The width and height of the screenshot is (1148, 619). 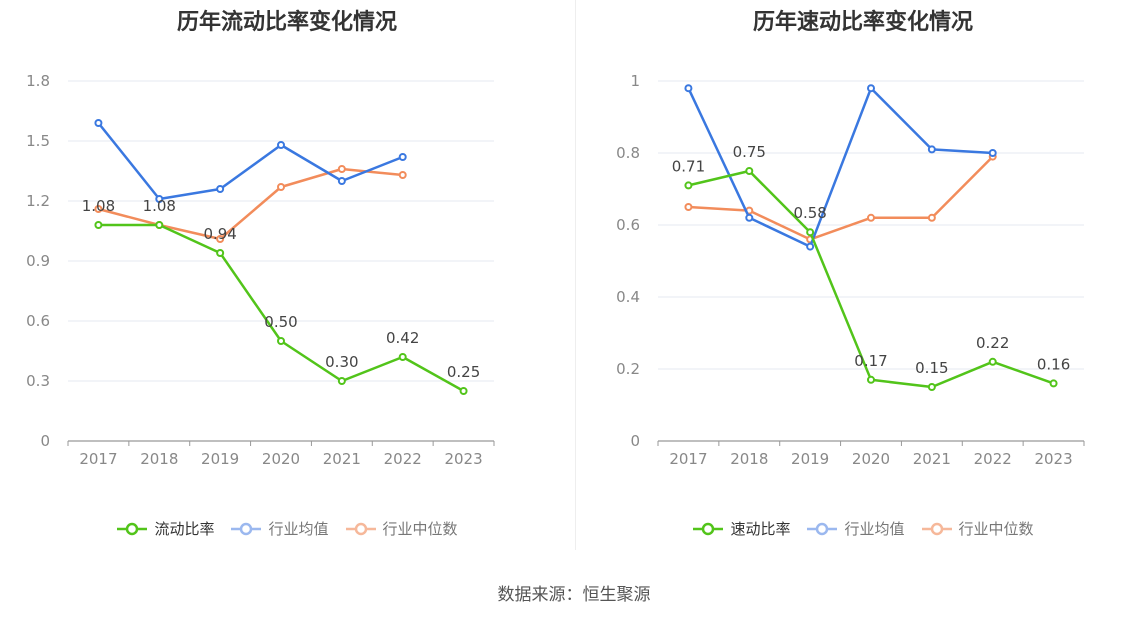 I want to click on data-label: 0.71, so click(x=688, y=166).